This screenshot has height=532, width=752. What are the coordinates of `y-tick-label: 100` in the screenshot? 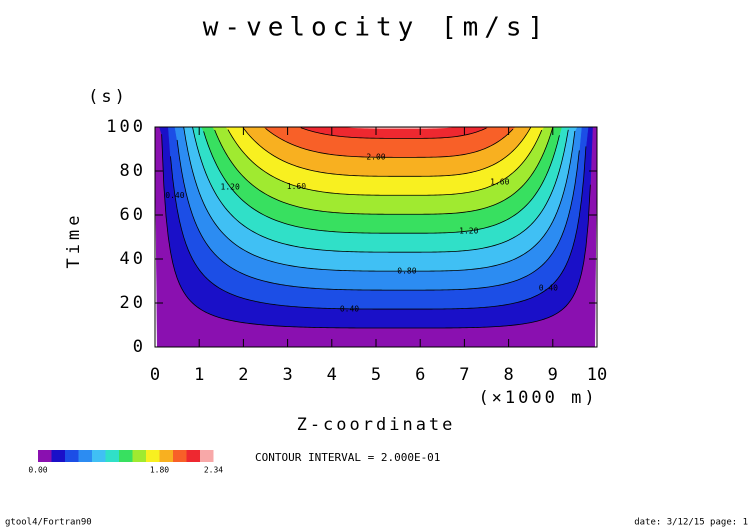 It's located at (126, 127).